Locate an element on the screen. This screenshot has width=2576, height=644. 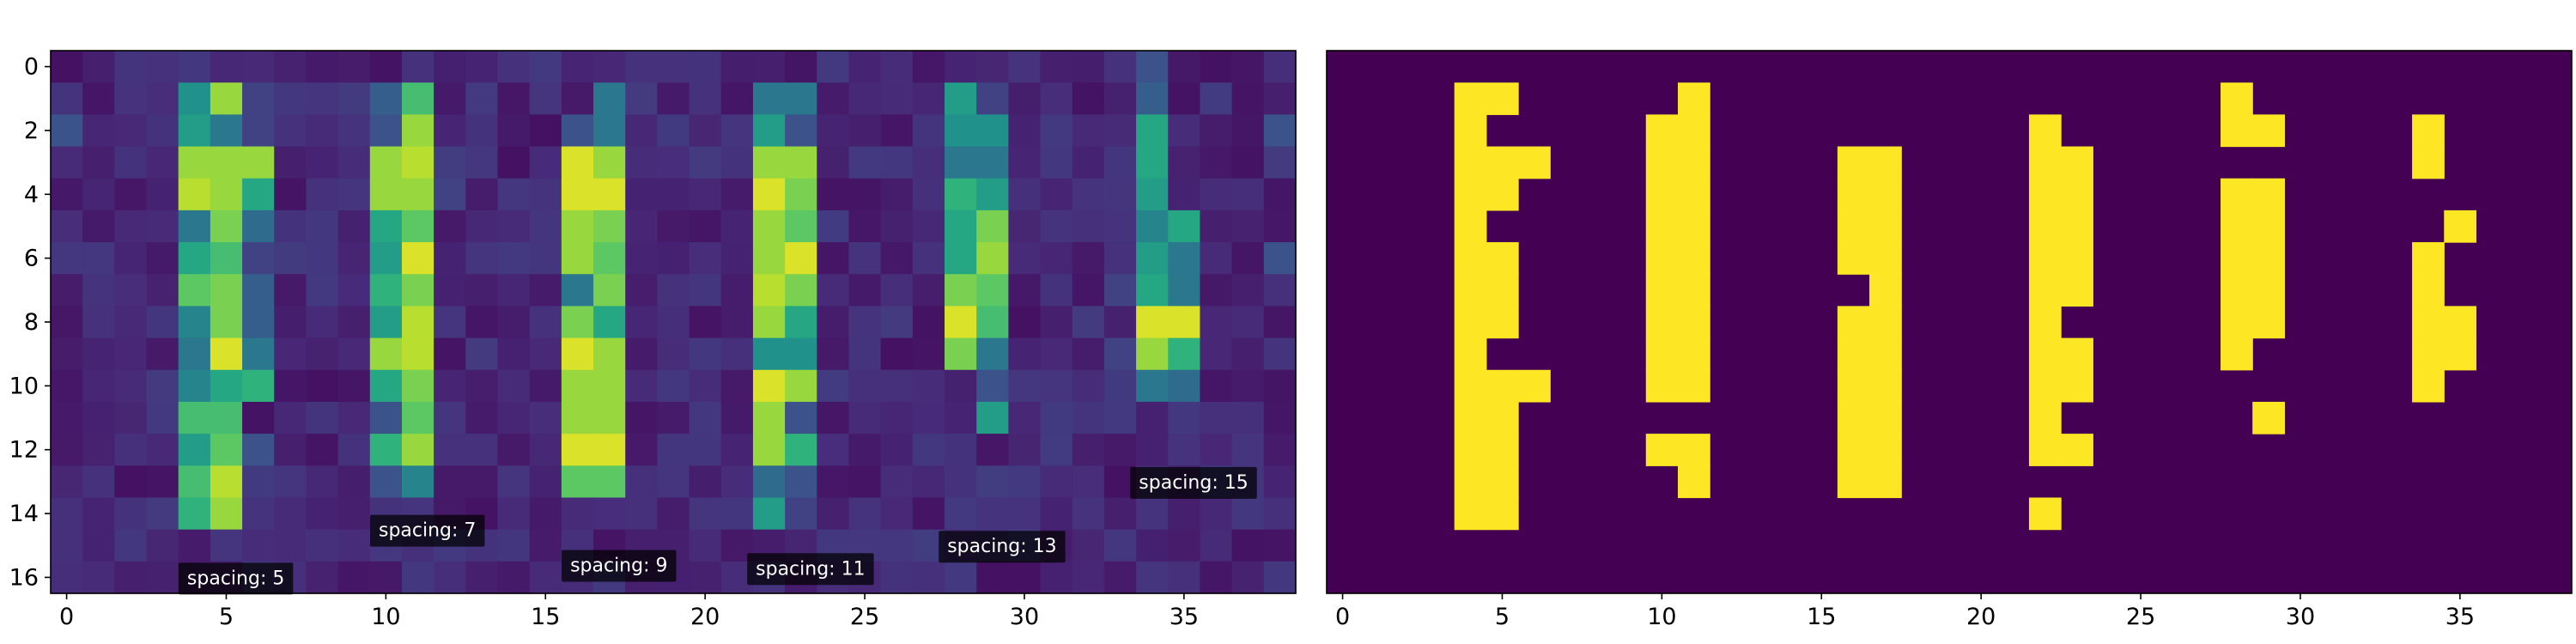
x-tick-label: 30 is located at coordinates (1024, 617).